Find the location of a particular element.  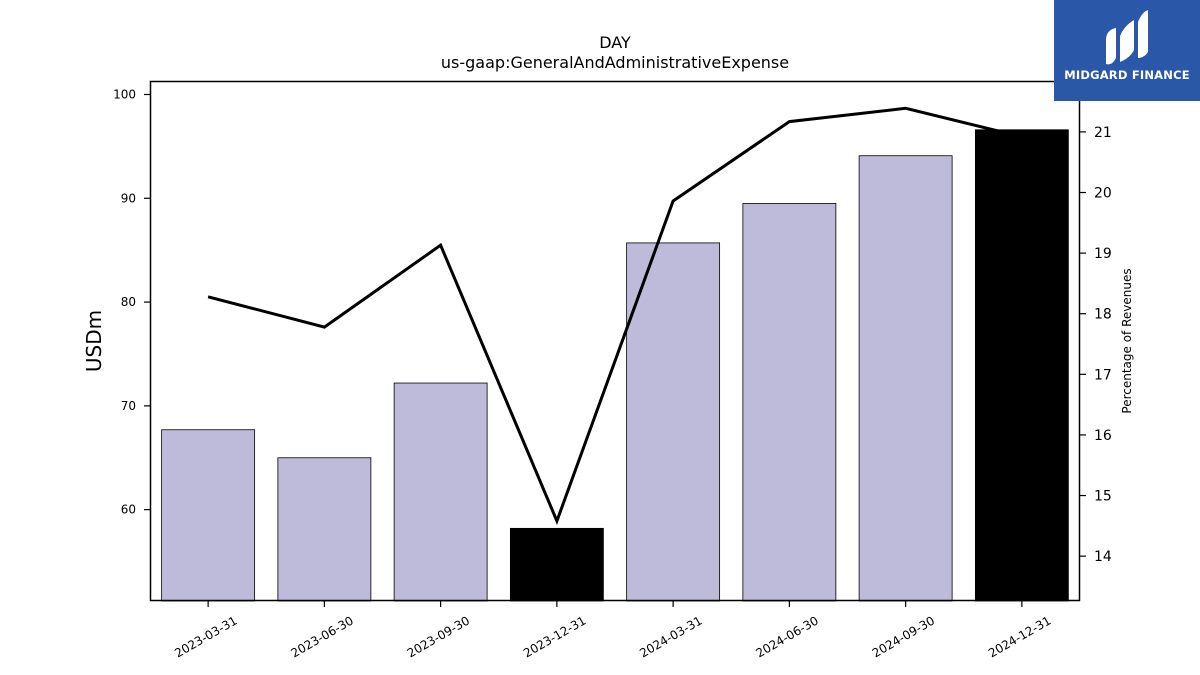

y2-tick-label: 20 is located at coordinates (1103, 194).